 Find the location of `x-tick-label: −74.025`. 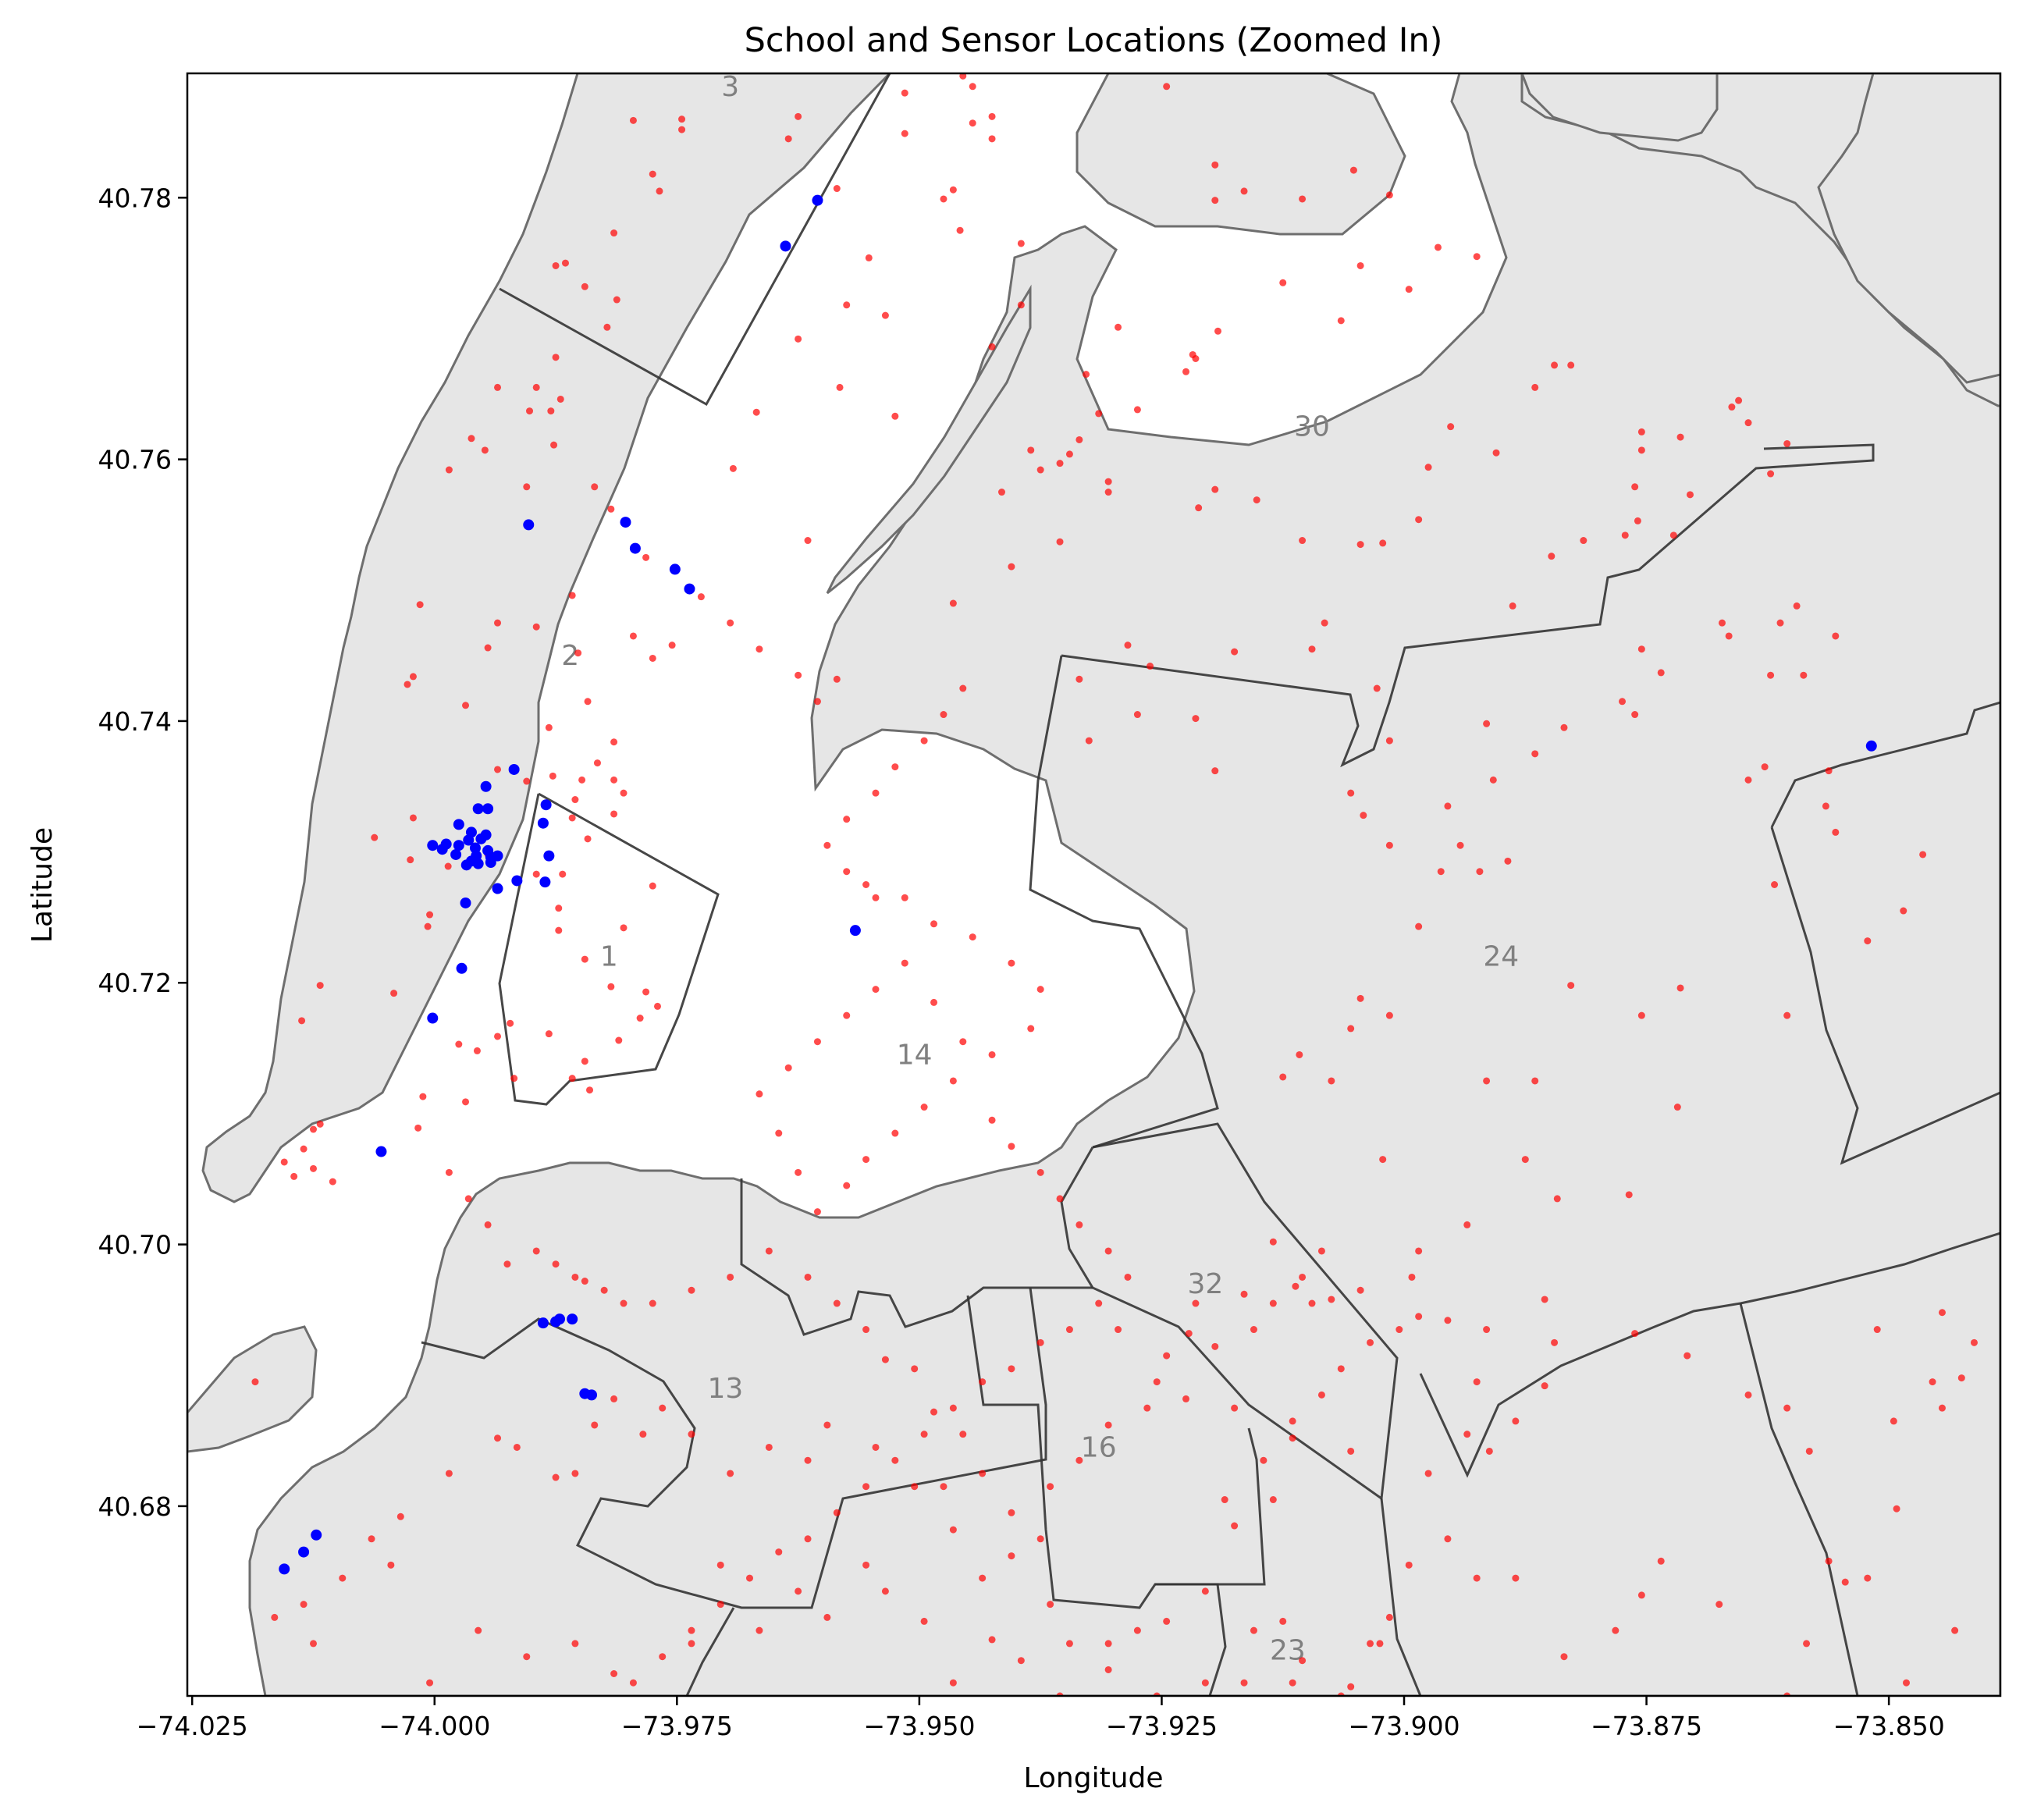

x-tick-label: −74.025 is located at coordinates (193, 1726).